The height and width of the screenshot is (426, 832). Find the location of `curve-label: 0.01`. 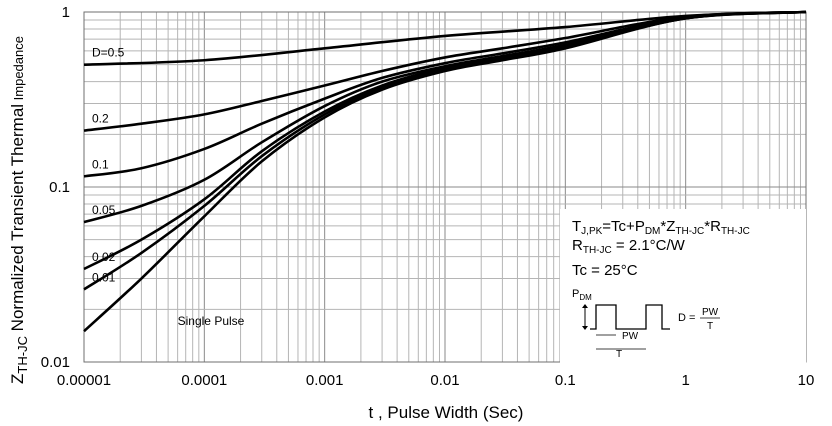

curve-label: 0.01 is located at coordinates (104, 277).